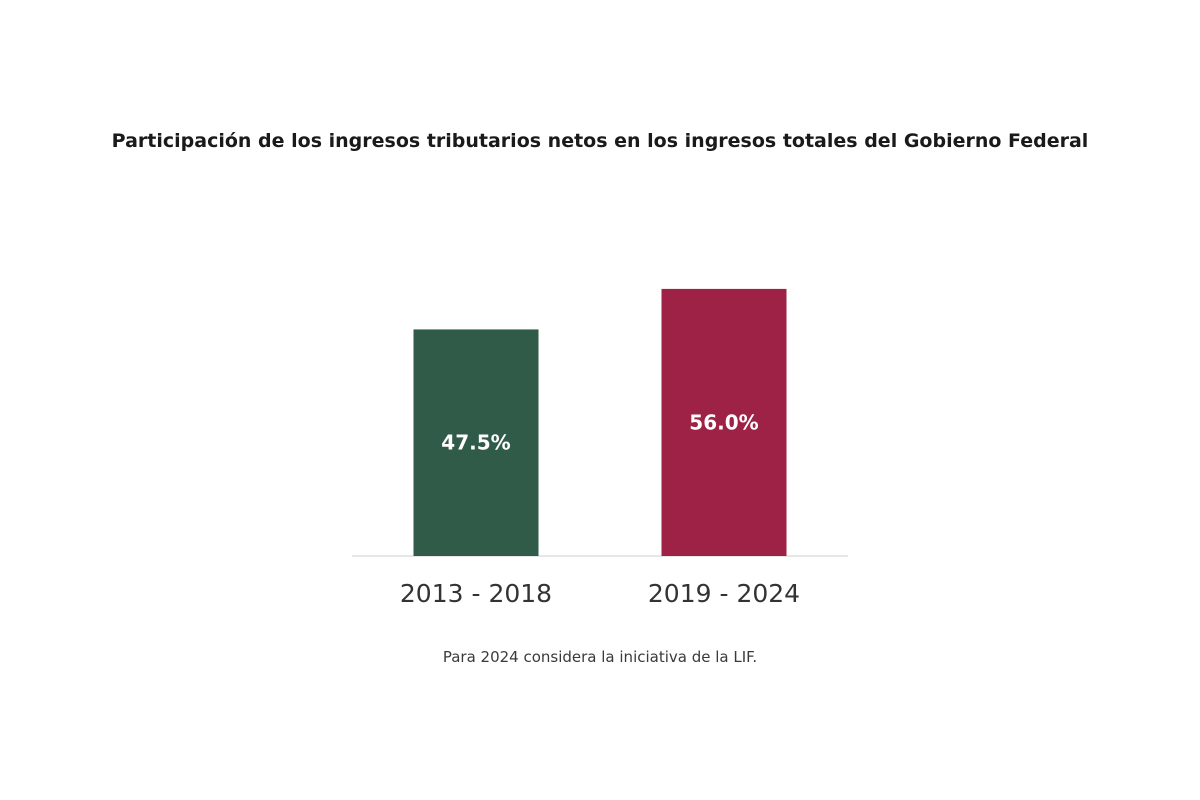  What do you see at coordinates (476, 593) in the screenshot?
I see `x-tick-label-1: 2013 - 2018` at bounding box center [476, 593].